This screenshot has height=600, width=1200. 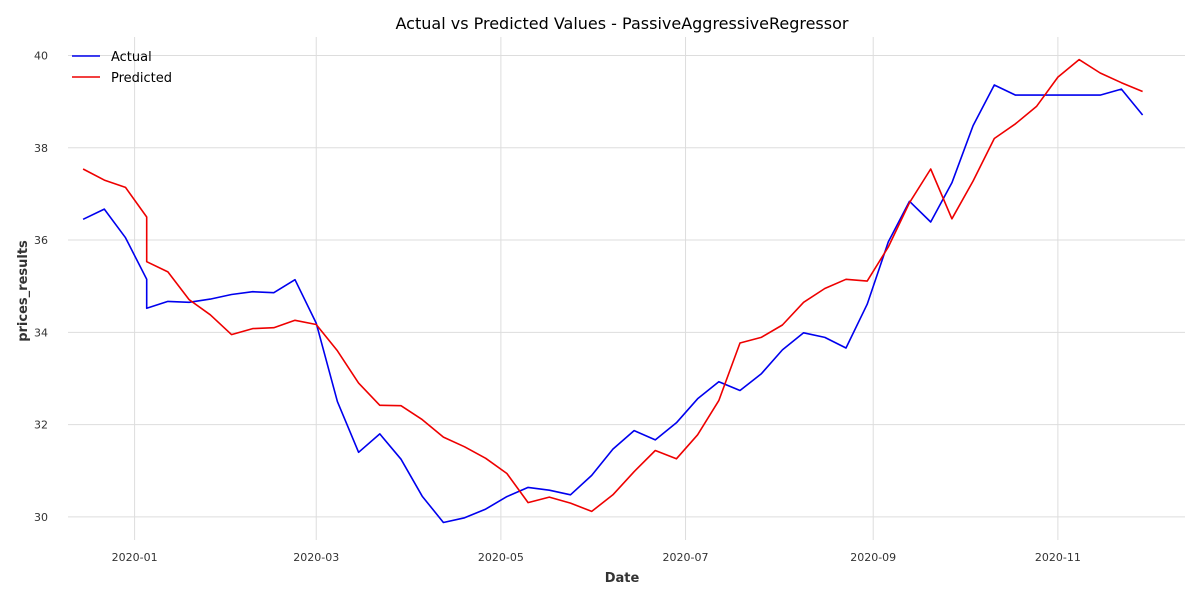 What do you see at coordinates (41, 240) in the screenshot?
I see `y-tick-label: 36` at bounding box center [41, 240].